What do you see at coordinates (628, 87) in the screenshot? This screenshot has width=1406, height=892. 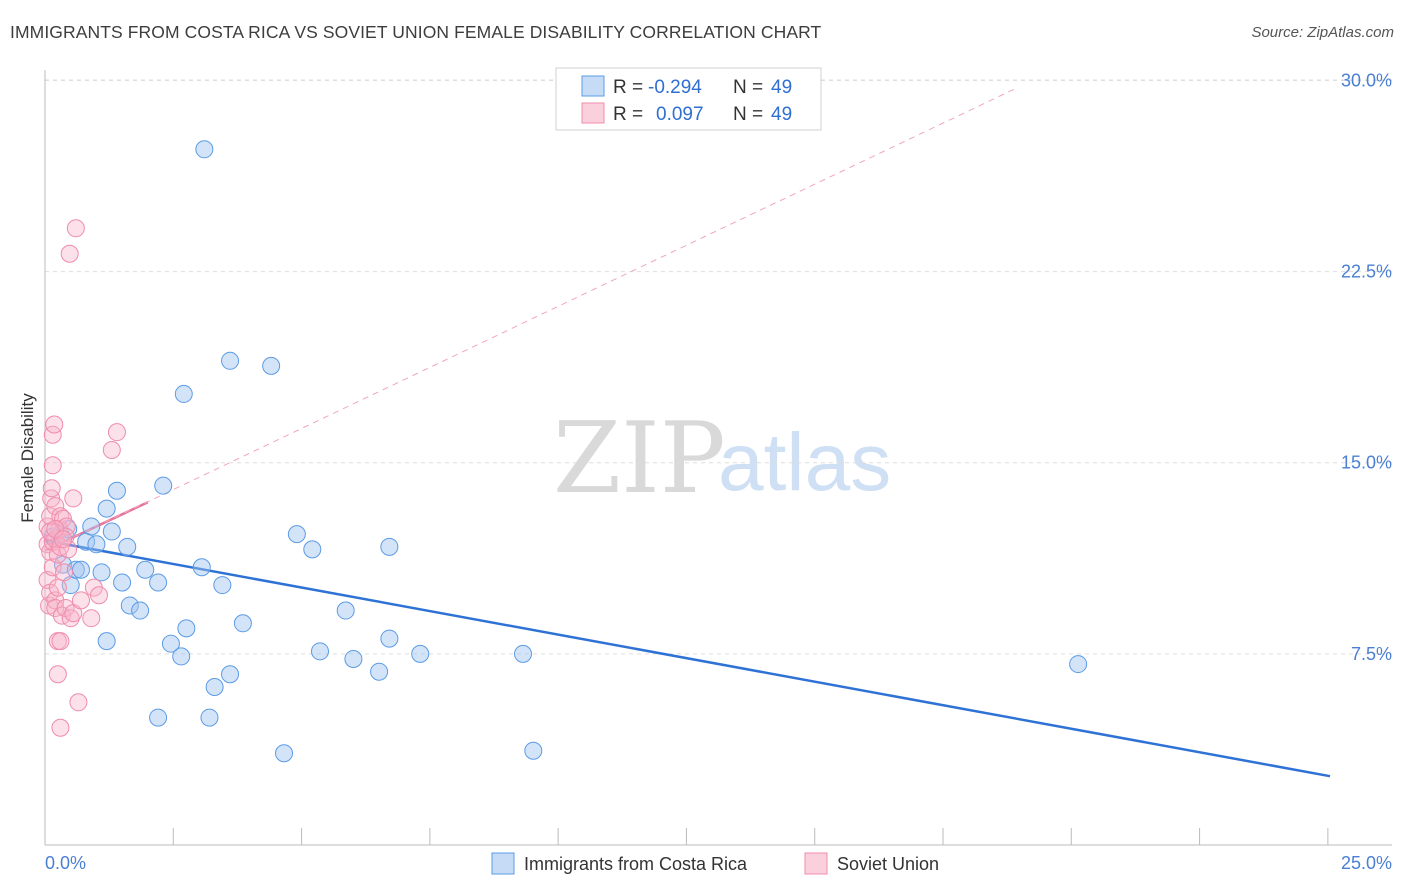 I see `legend-r-label-1: R =` at bounding box center [628, 87].